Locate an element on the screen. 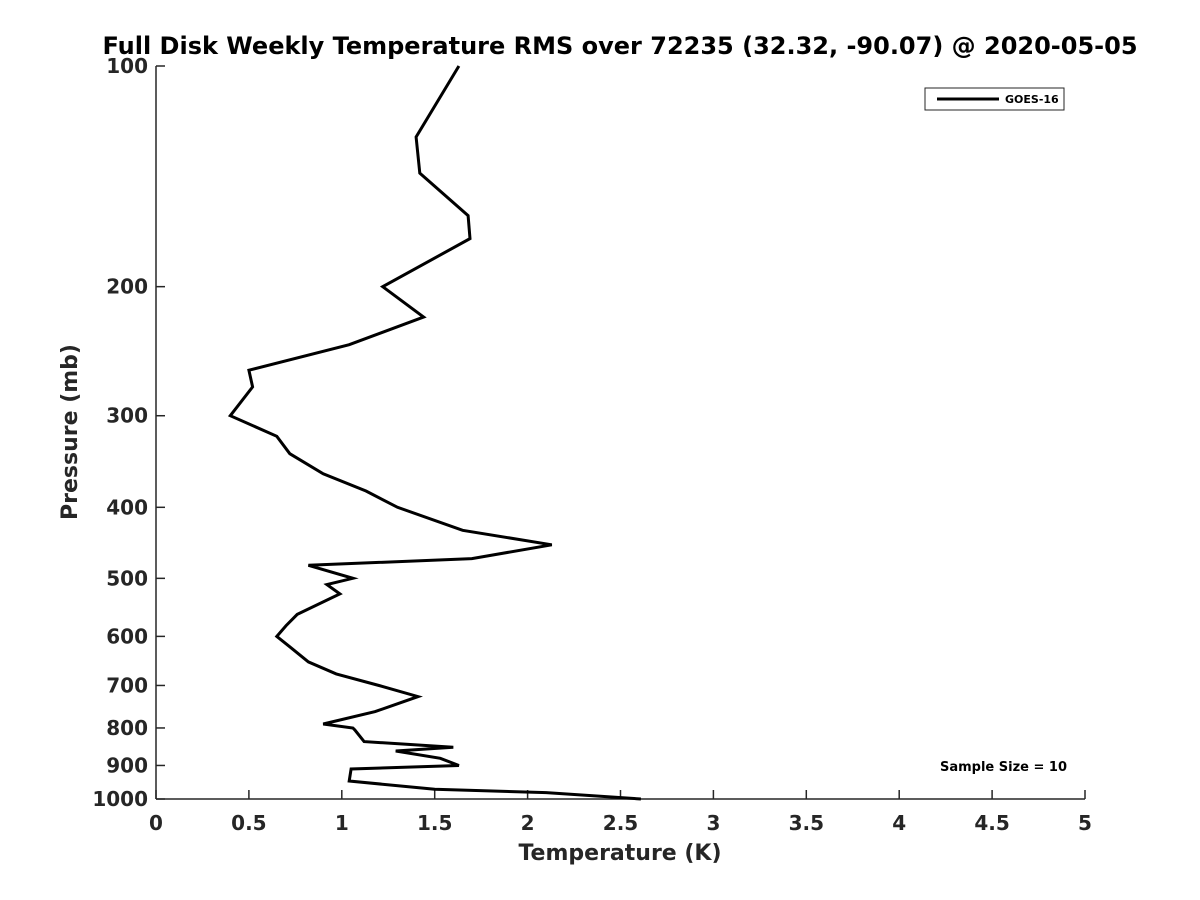 This screenshot has height=900, width=1200. y-tick-label: 100 is located at coordinates (127, 66).